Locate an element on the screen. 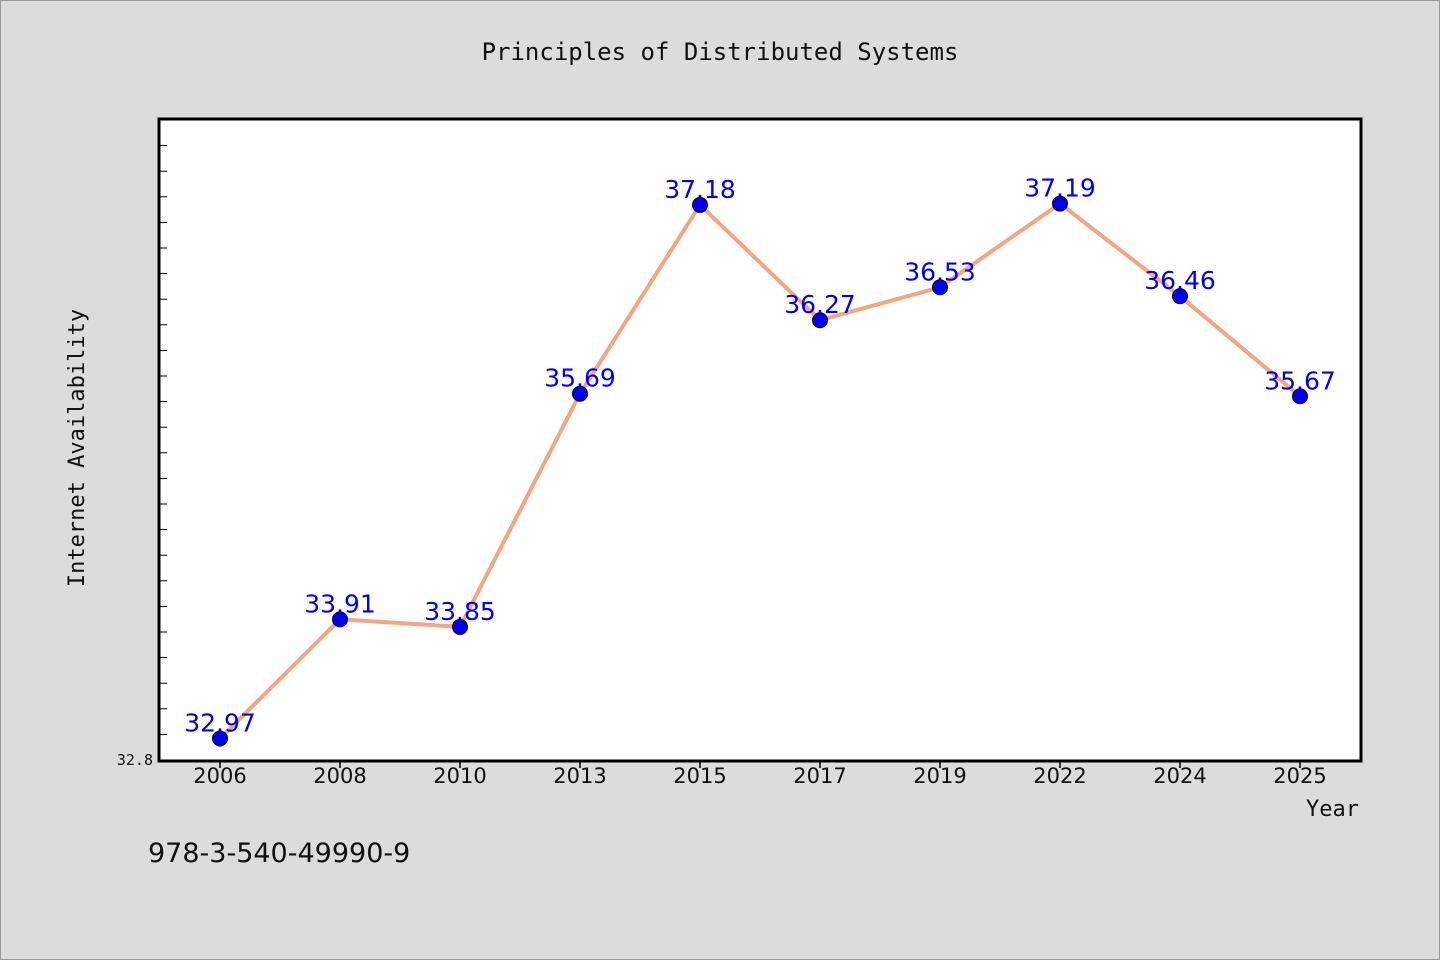  x-axis-label: Year is located at coordinates (1332, 809).